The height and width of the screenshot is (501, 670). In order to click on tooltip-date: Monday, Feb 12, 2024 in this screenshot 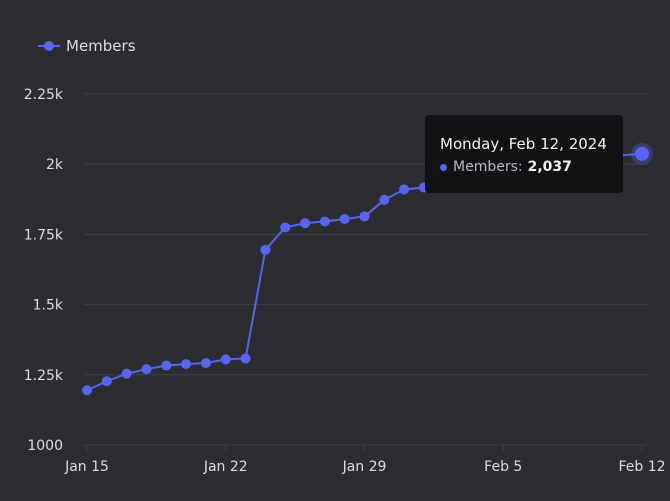, I will do `click(523, 144)`.